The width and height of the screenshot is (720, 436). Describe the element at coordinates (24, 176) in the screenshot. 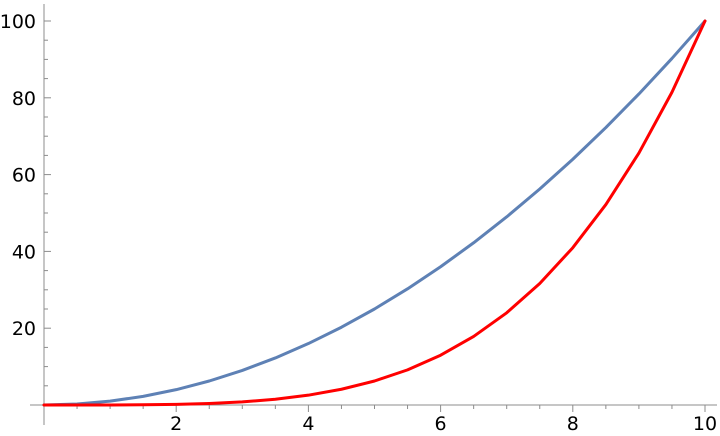

I see `y-tick-label: 60` at that location.